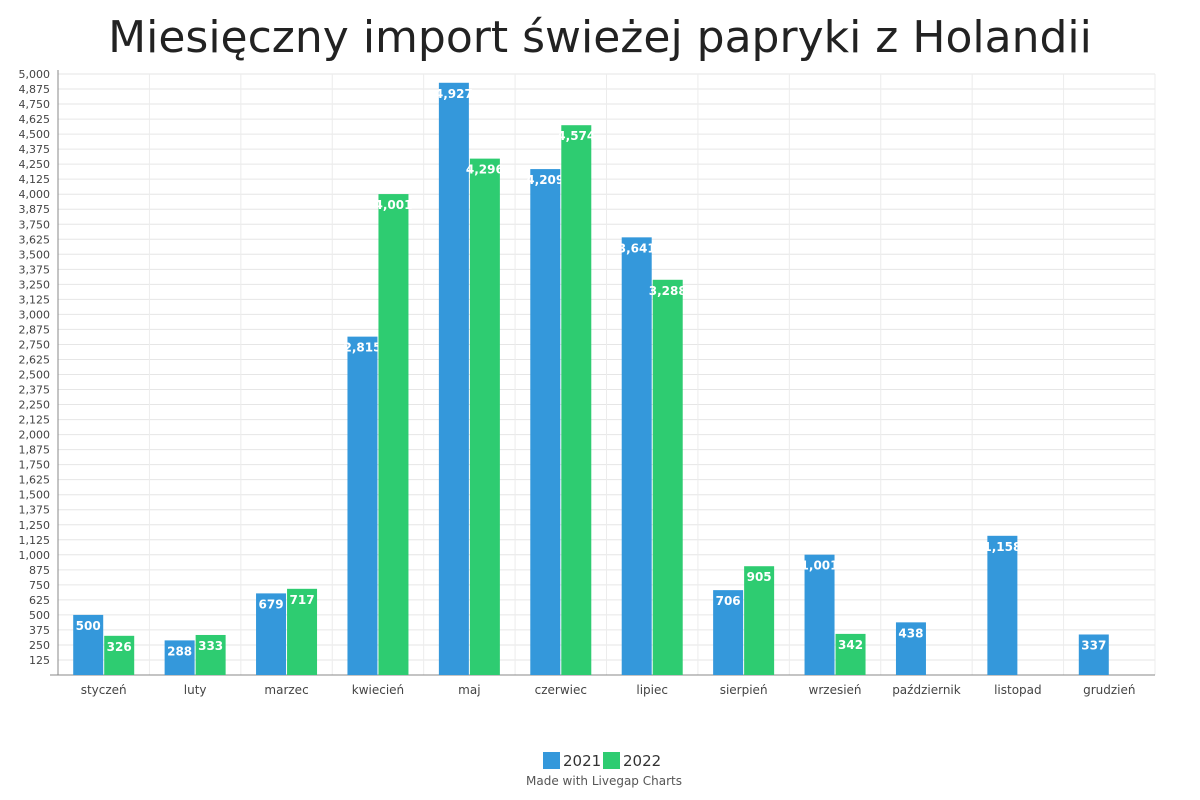 This screenshot has height=800, width=1200. I want to click on data-label: 905, so click(759, 577).